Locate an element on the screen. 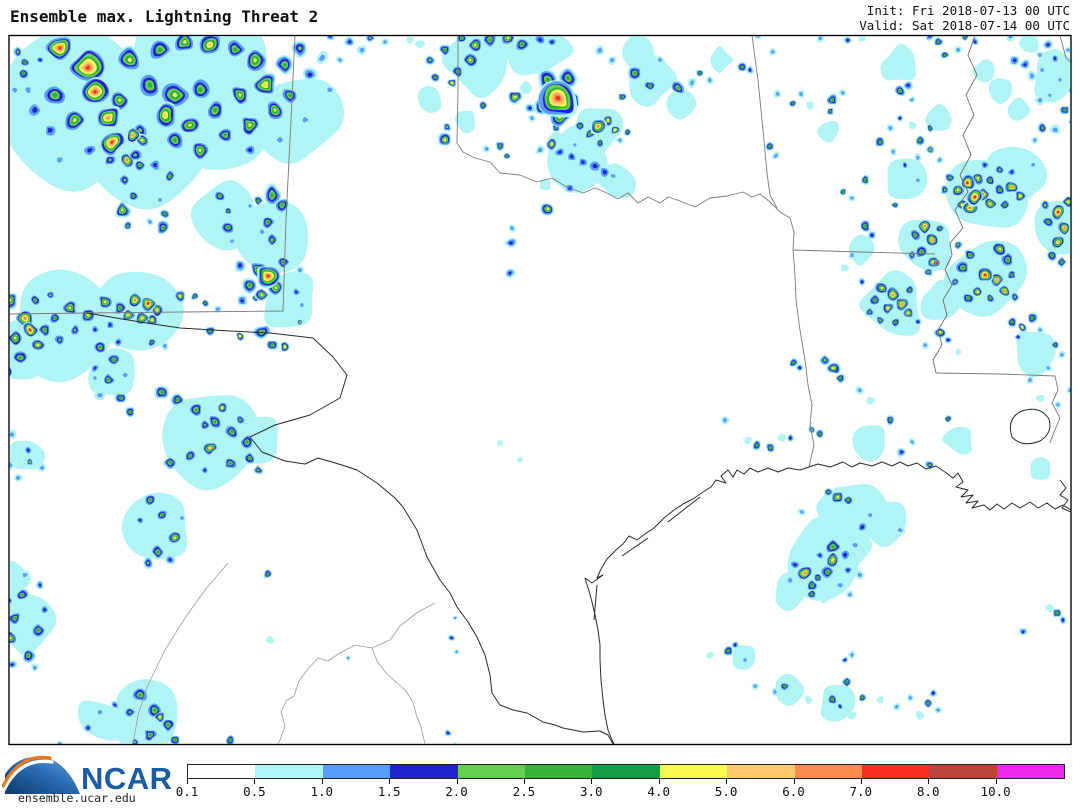  ncar-logo: NCAR is located at coordinates (87, 775).